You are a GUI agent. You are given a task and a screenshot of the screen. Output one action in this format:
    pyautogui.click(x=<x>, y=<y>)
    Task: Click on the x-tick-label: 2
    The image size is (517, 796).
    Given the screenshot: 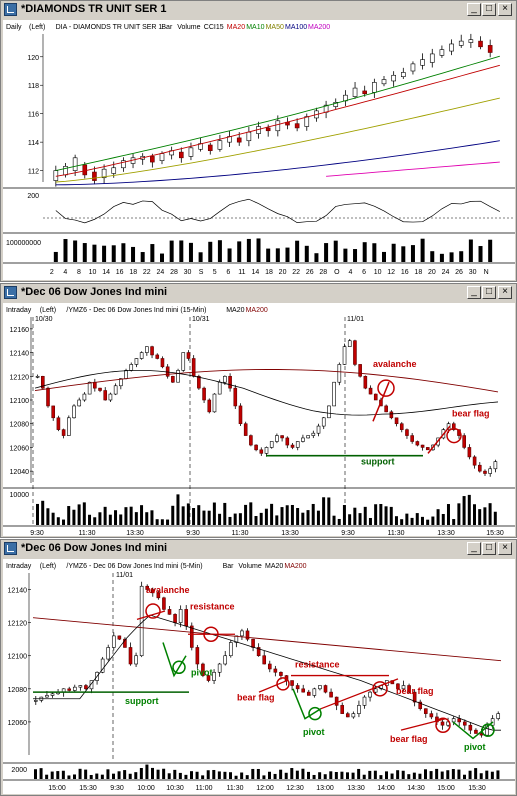 What is the action you would take?
    pyautogui.click(x=52, y=272)
    